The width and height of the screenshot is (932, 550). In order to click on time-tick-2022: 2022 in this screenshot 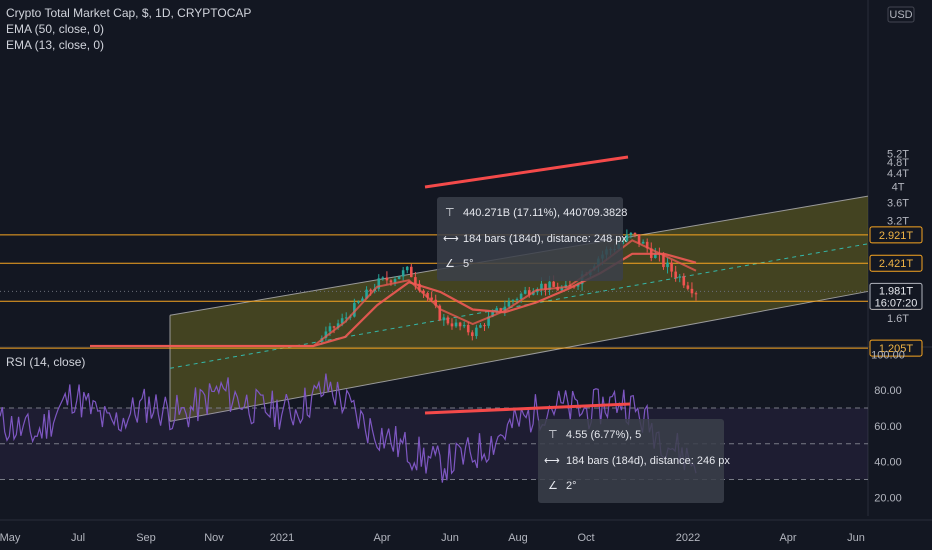, I will do `click(688, 538)`.